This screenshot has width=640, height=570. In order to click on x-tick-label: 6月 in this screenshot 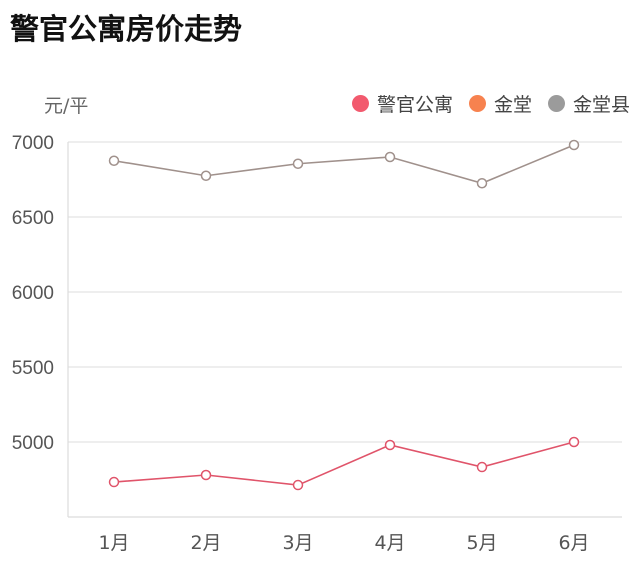, I will do `click(573, 543)`.